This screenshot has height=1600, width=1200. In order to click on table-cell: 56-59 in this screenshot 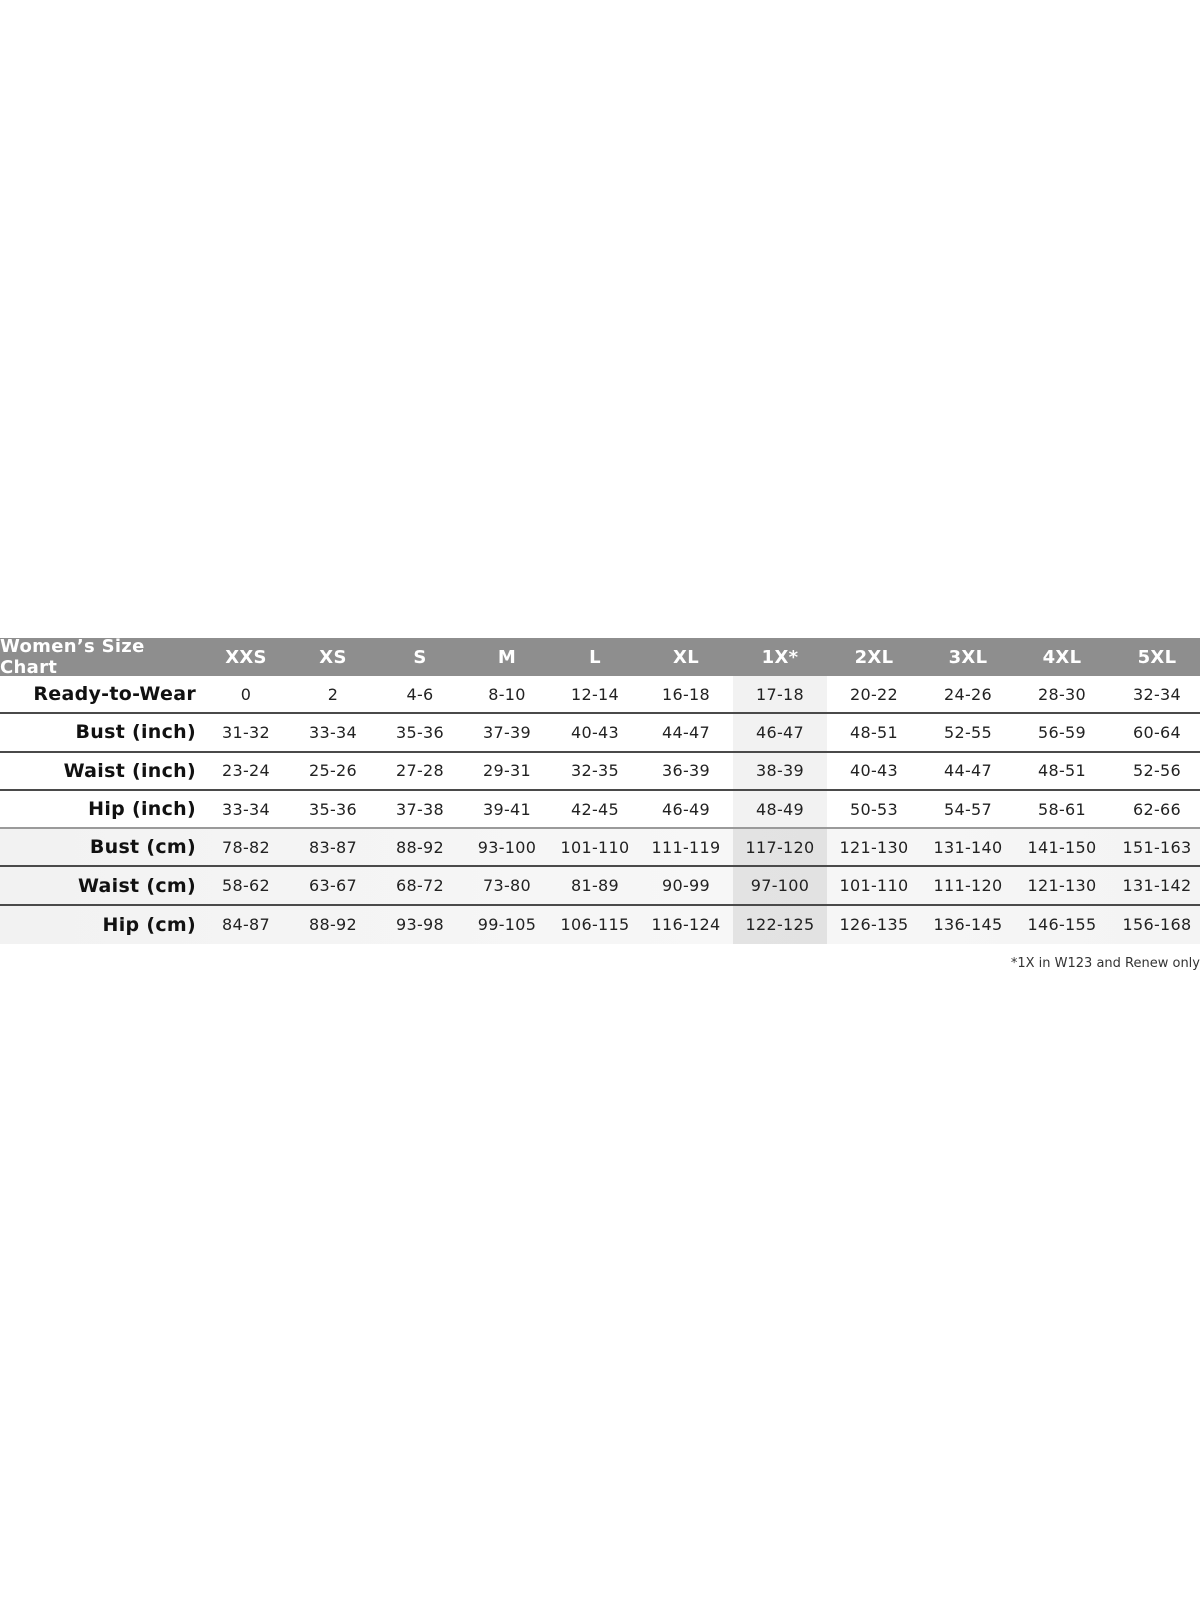, I will do `click(1062, 732)`.